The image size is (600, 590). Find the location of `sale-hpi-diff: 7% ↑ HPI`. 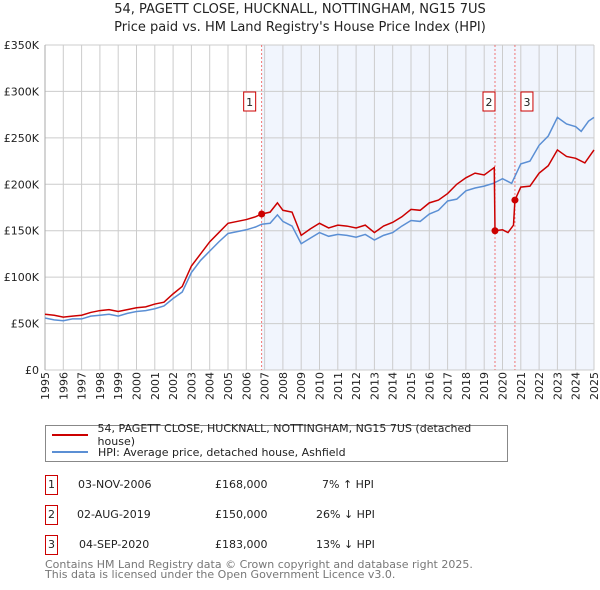

sale-hpi-diff: 7% ↑ HPI is located at coordinates (348, 484).